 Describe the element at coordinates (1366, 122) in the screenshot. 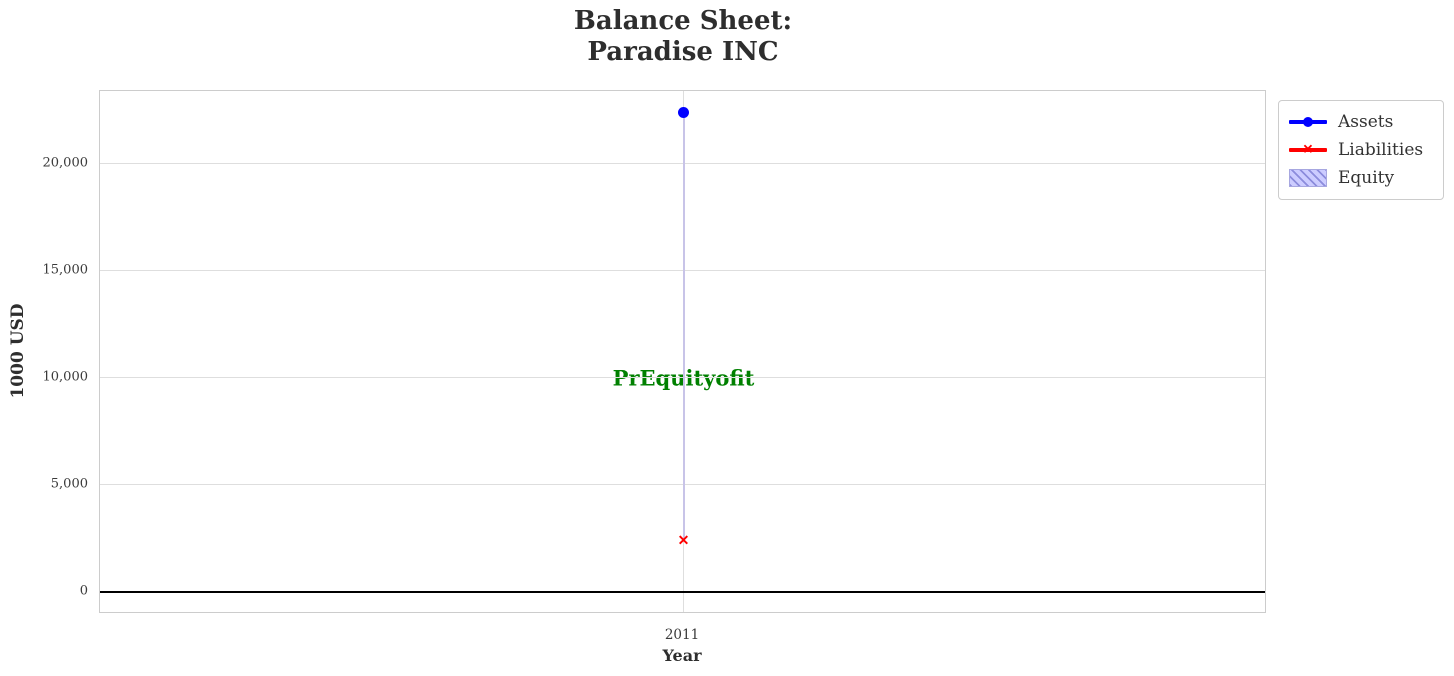

I see `legend-label-assets: Assets` at that location.